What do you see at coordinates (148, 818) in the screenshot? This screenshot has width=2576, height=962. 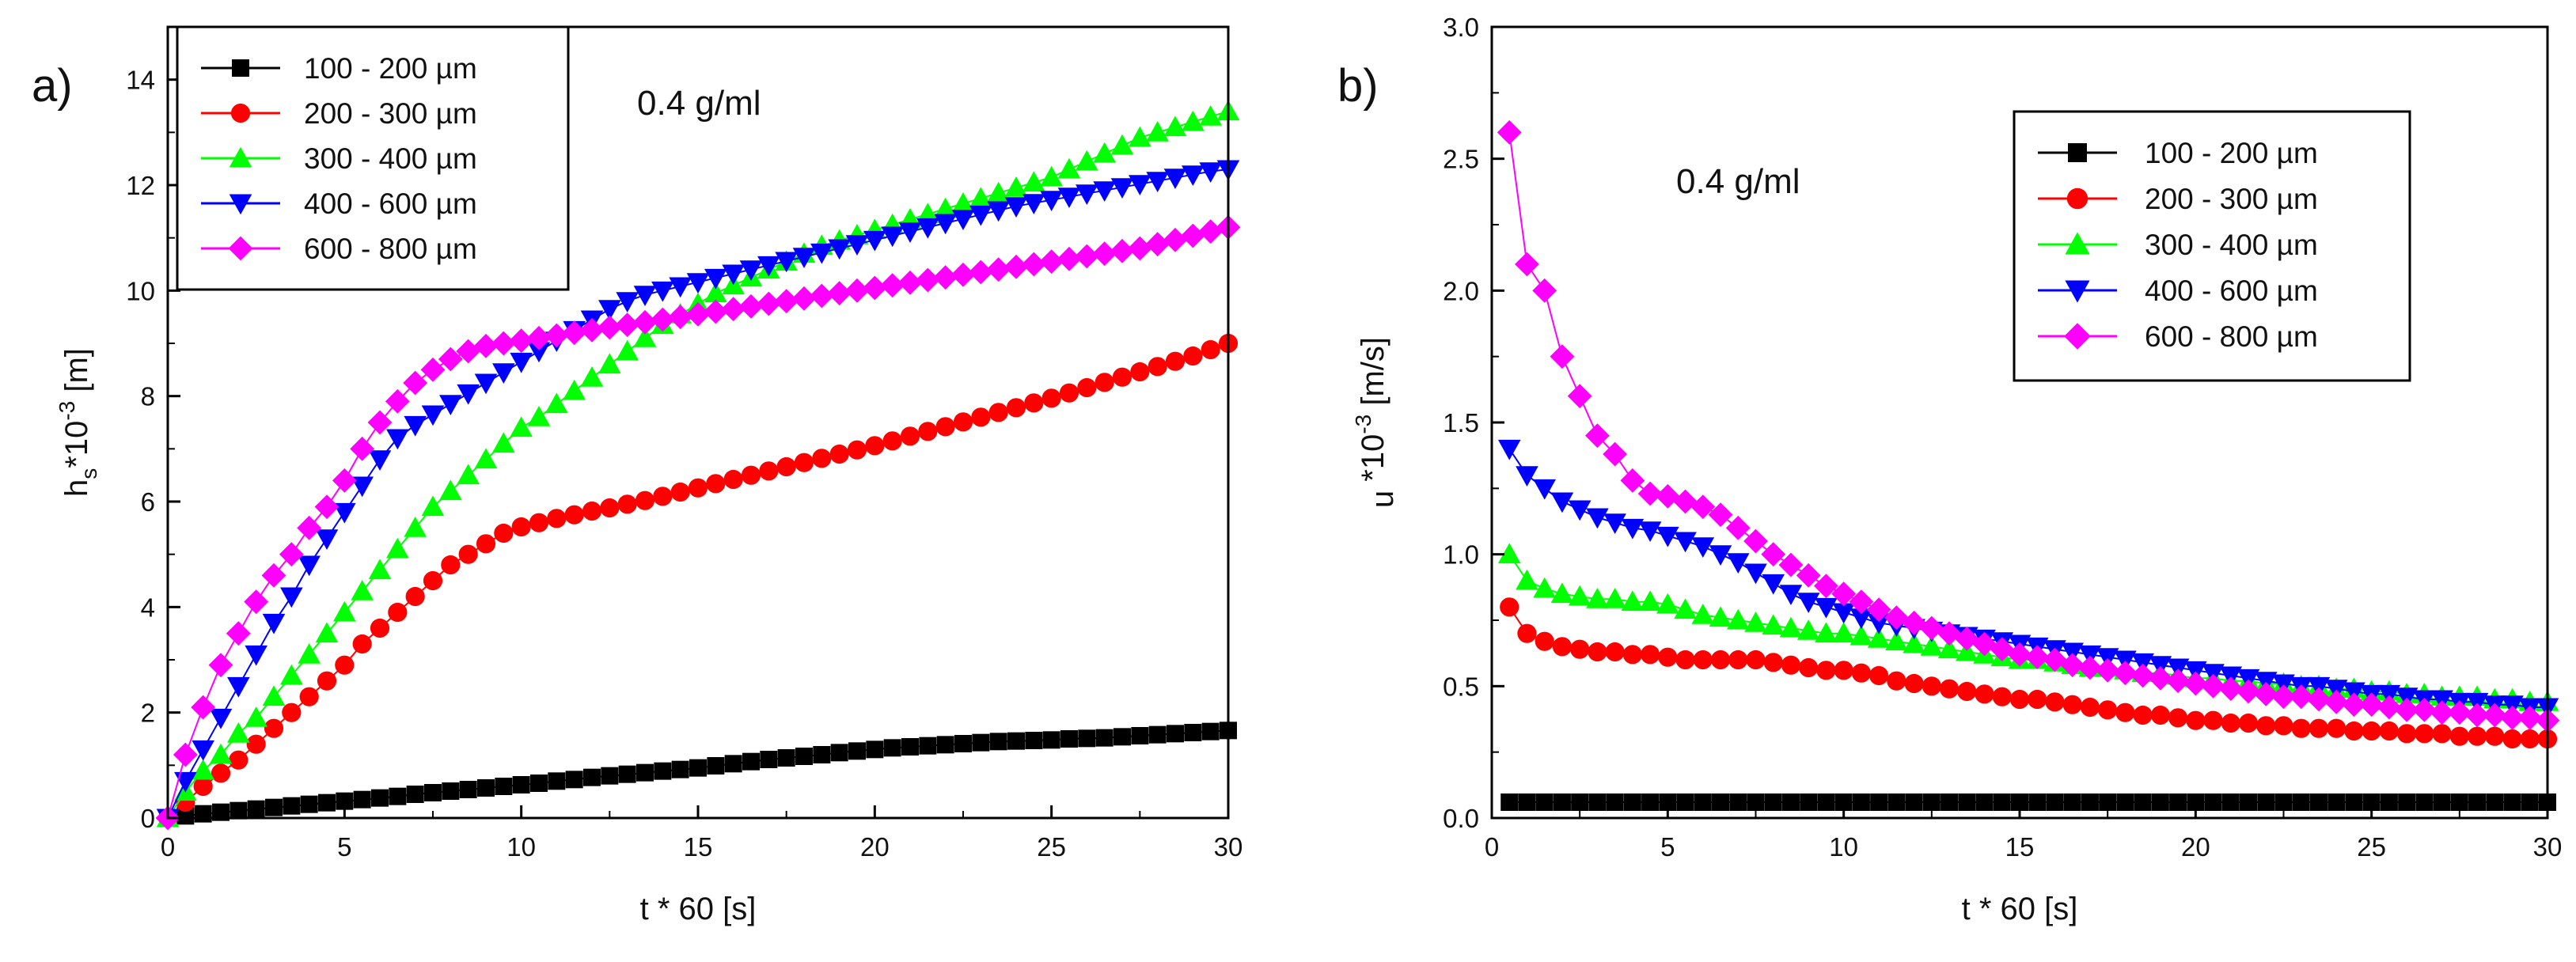 I see `y-tick-label: 0` at bounding box center [148, 818].